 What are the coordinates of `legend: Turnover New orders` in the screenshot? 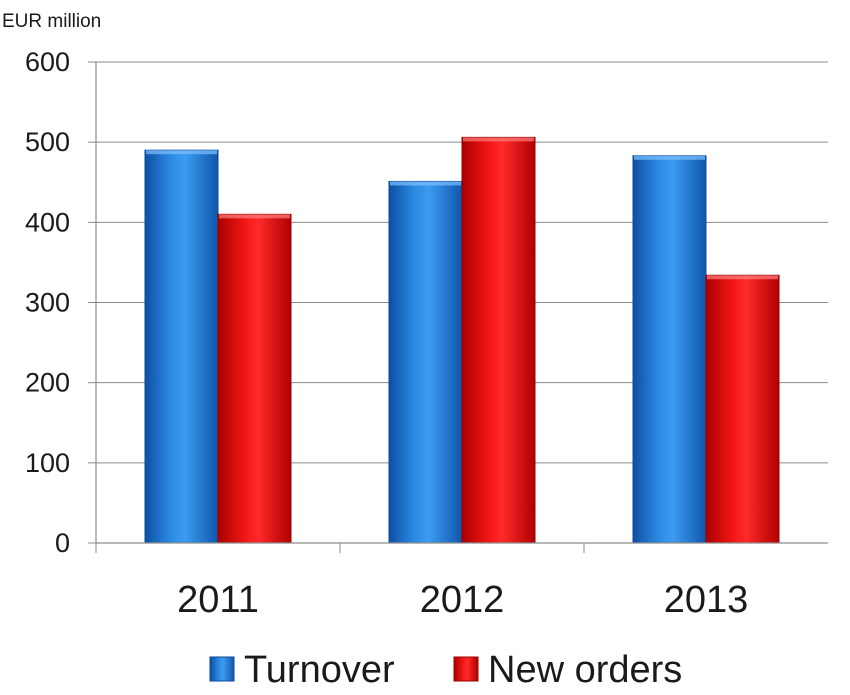 It's located at (445, 670).